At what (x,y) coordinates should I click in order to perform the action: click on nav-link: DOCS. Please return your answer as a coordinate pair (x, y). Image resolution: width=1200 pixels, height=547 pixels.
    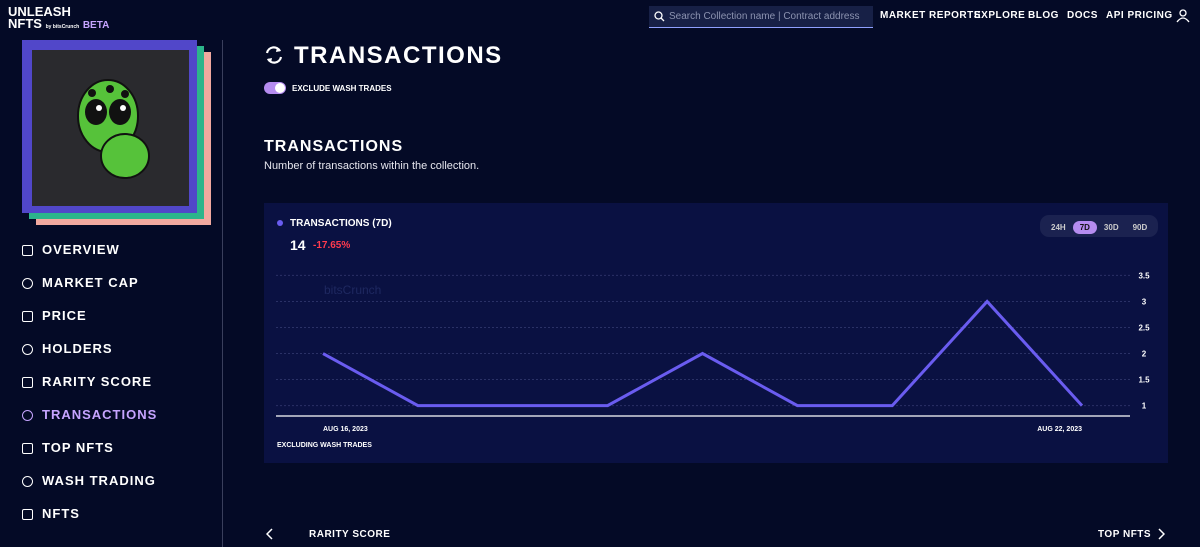
    Looking at the image, I should click on (1082, 15).